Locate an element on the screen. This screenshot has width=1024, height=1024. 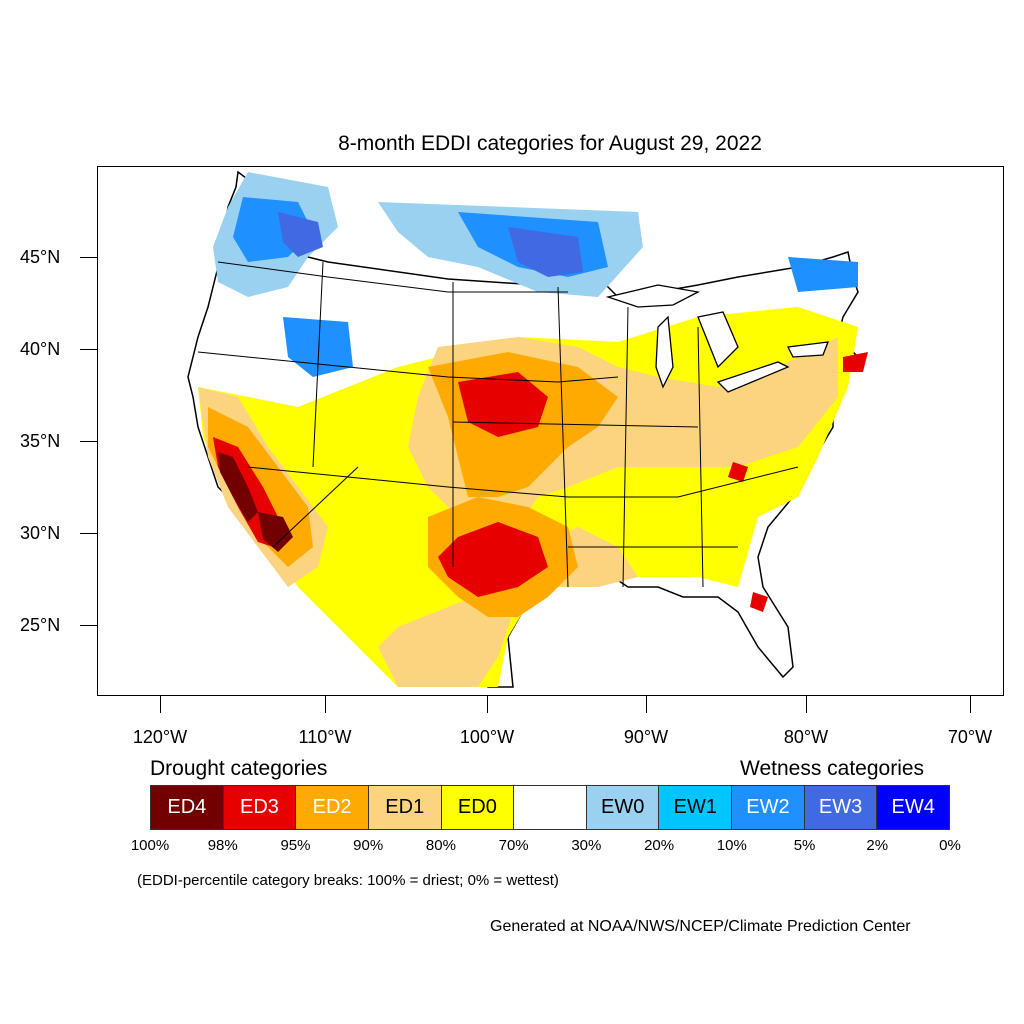
legend-break-label: 10% is located at coordinates (731, 845).